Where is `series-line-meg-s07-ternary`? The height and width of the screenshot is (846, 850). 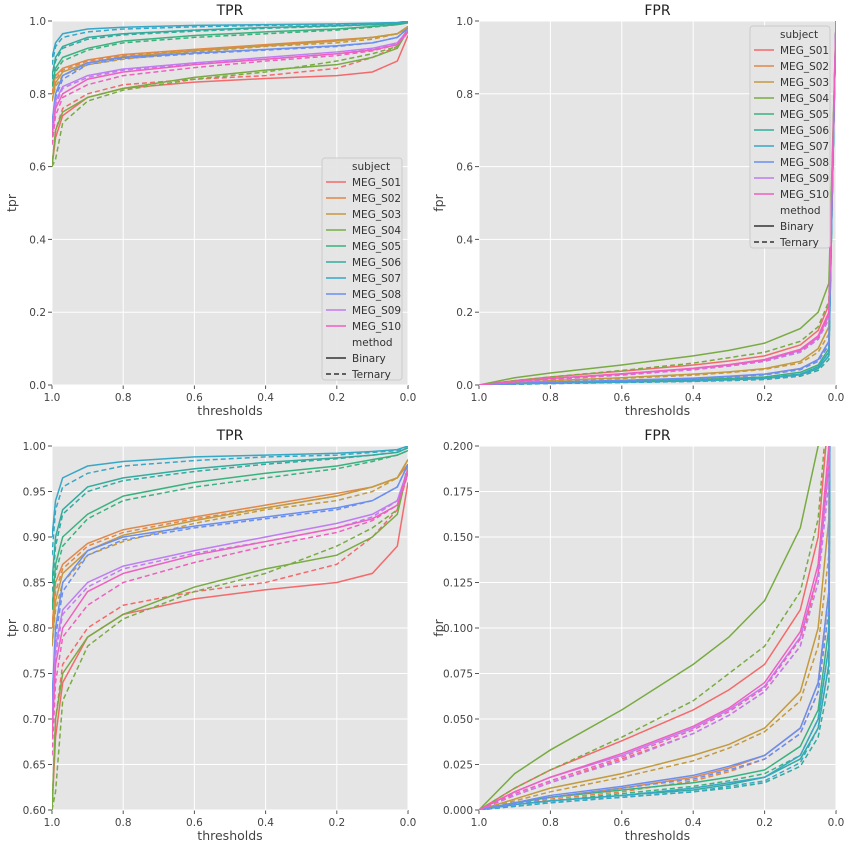
series-line-meg-s07-ternary is located at coordinates (230, 43).